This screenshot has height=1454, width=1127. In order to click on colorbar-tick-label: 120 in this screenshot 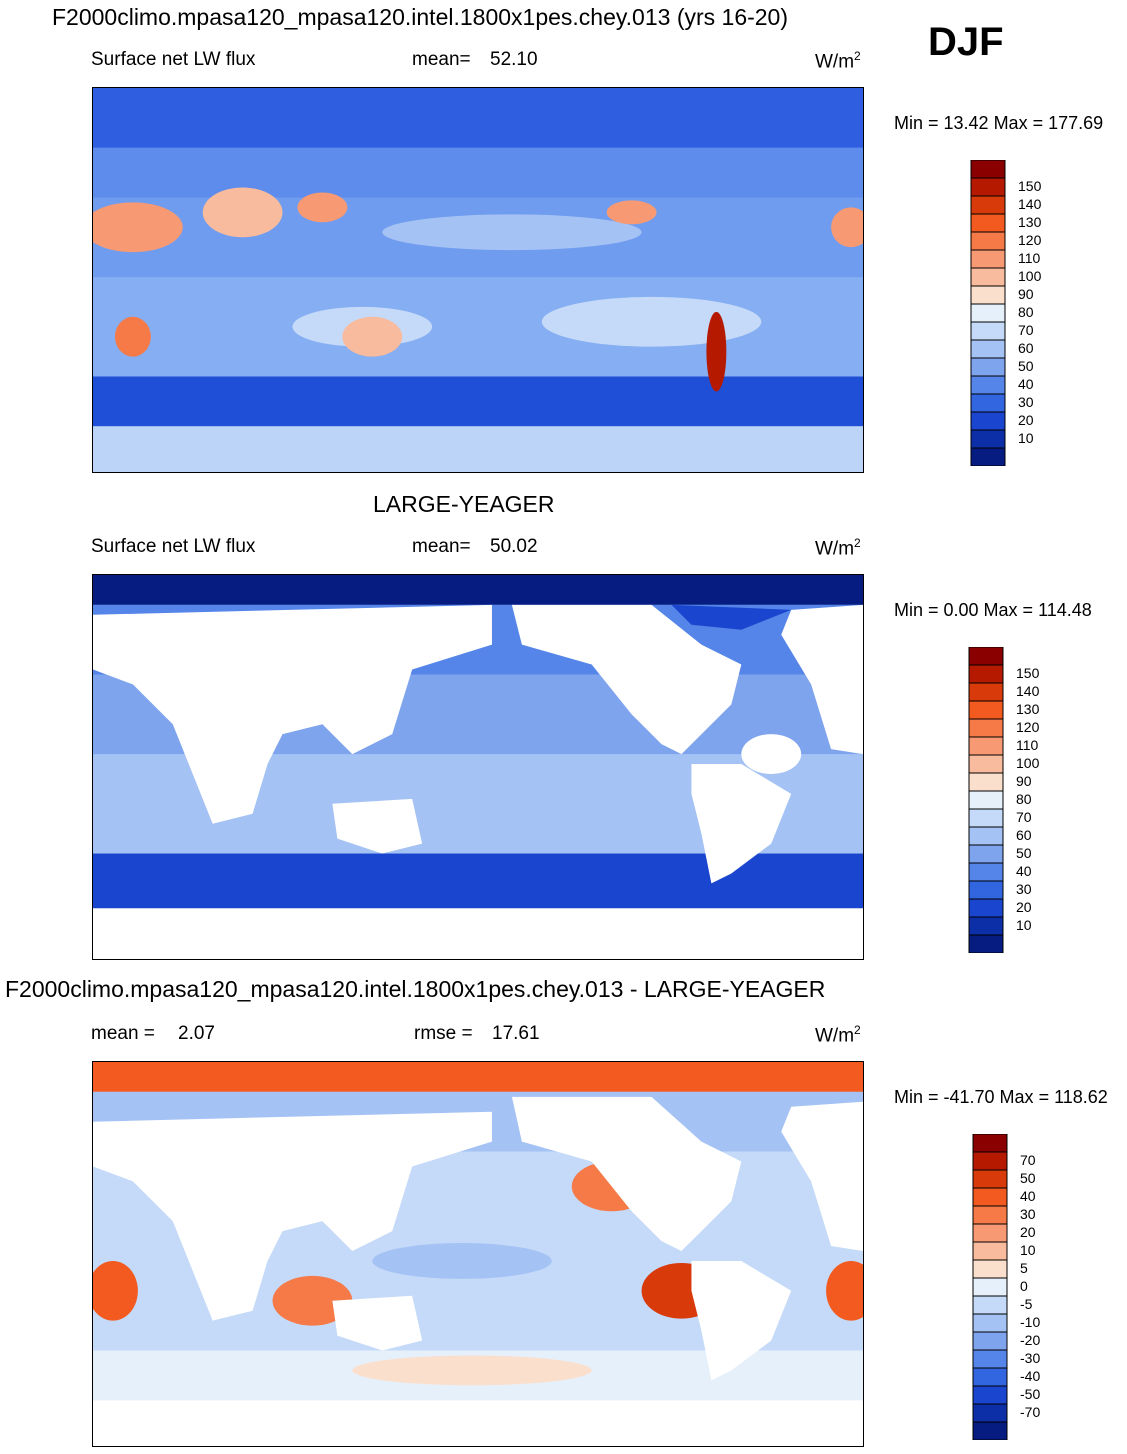, I will do `click(1030, 240)`.